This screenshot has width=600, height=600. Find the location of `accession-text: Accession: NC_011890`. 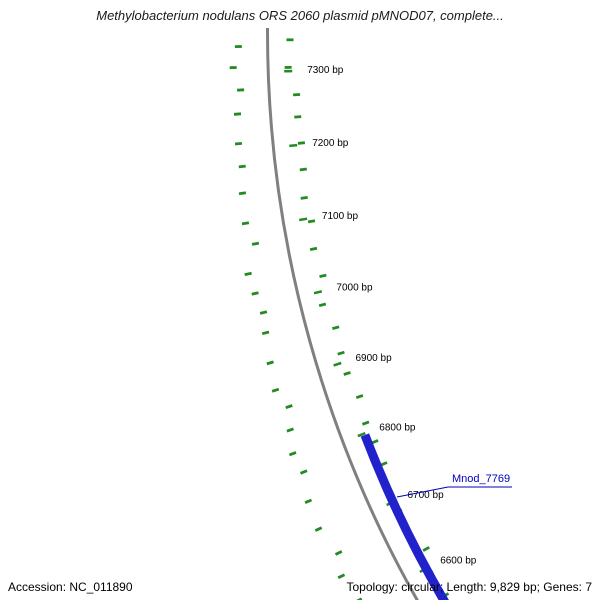

accession-text: Accession: NC_011890 is located at coordinates (70, 587).